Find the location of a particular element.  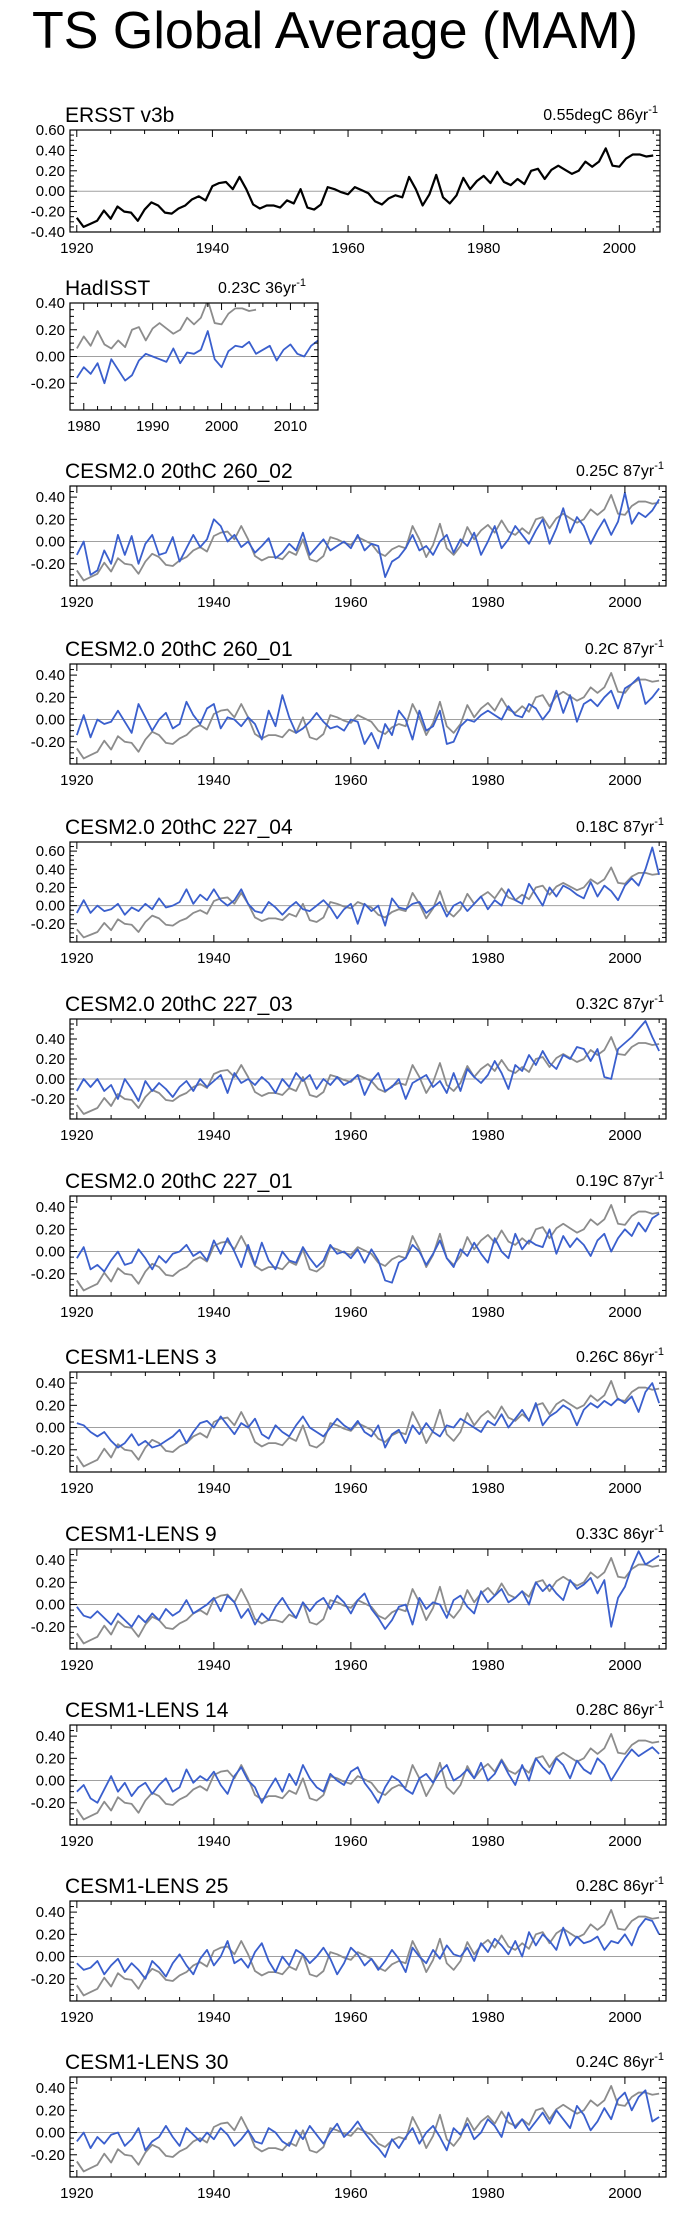

y-tick-label: 0.60 is located at coordinates (50, 130).